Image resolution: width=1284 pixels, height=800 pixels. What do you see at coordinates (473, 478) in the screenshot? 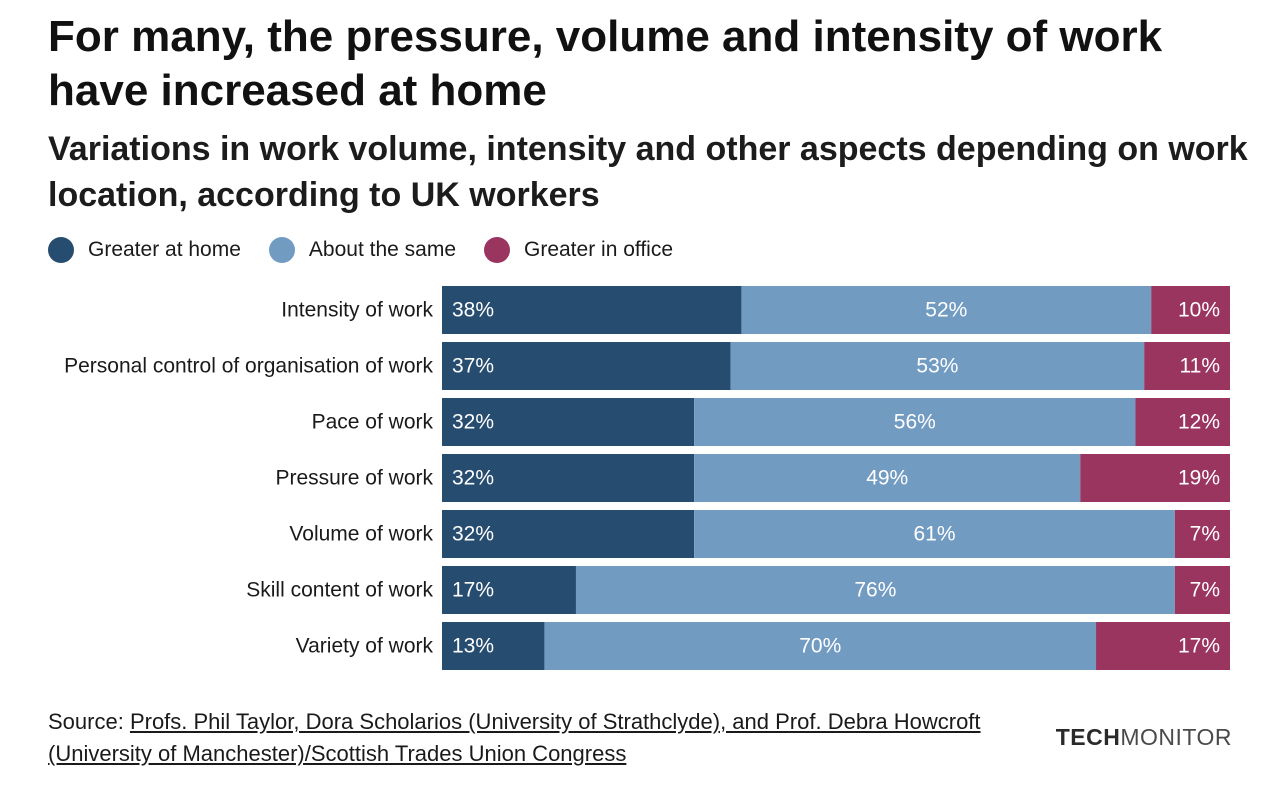
I see `data-label-greater-at-home-pressure-of-work: 32%` at bounding box center [473, 478].